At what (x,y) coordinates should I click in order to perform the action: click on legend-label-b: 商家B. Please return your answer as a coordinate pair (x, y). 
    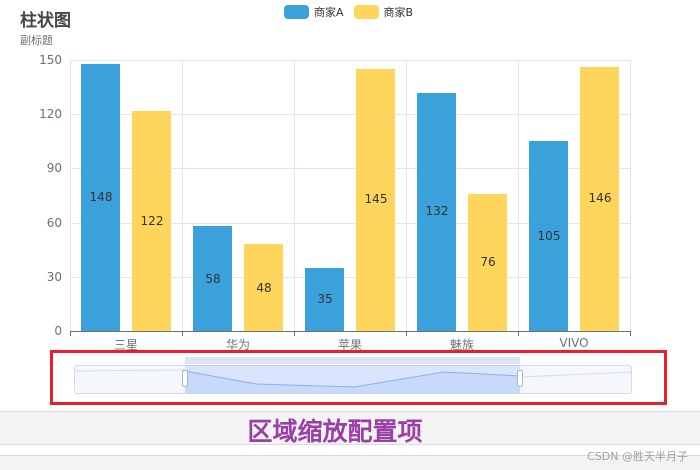
    Looking at the image, I should click on (398, 12).